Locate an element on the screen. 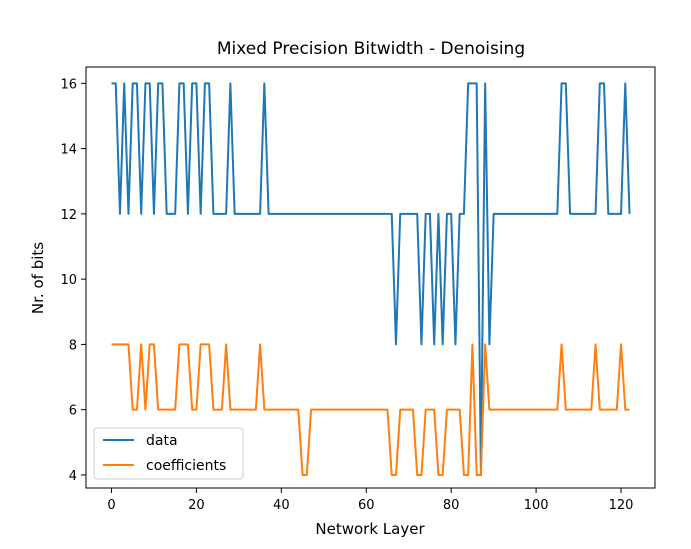 This screenshot has width=691, height=549. legend-label-coefficients: coefficients is located at coordinates (186, 466).